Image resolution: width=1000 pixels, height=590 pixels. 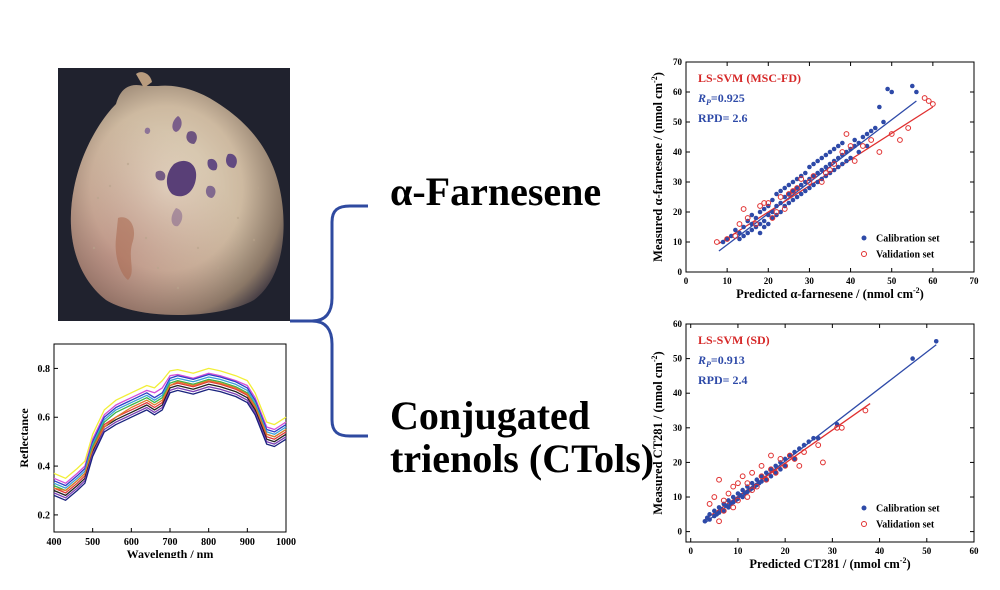 What do you see at coordinates (490, 415) in the screenshot?
I see `conjugated-label-line1: Conjugated` at bounding box center [490, 415].